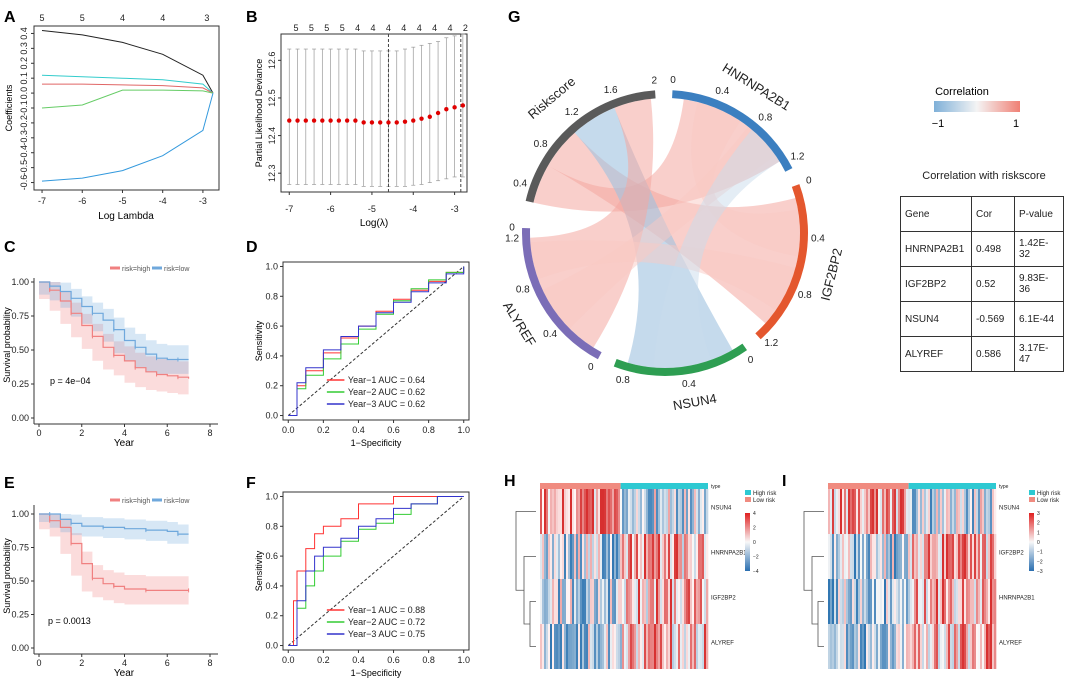 The height and width of the screenshot is (681, 1072). I want to click on xtick-label: -3, so click(455, 209).